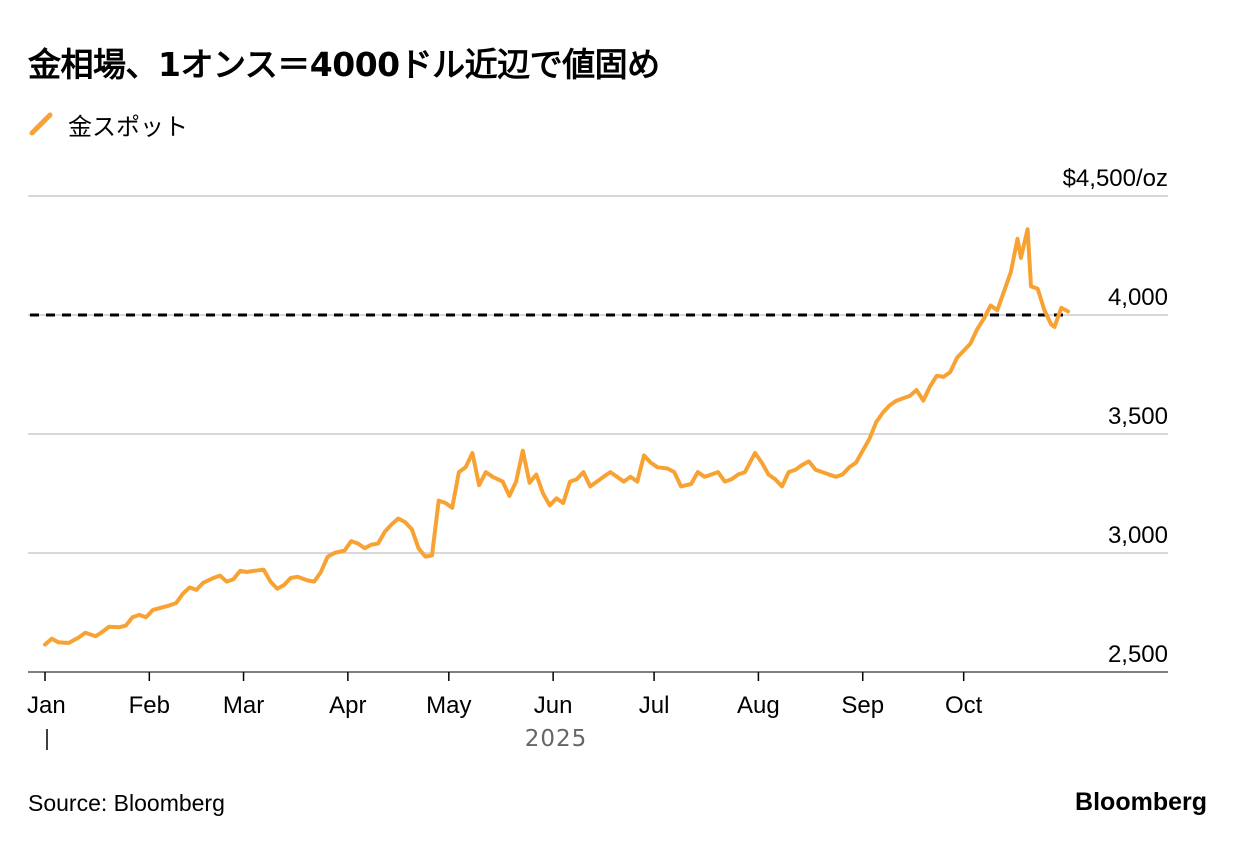 Image resolution: width=1237 pixels, height=848 pixels. I want to click on x-tick-label: Aug, so click(758, 705).